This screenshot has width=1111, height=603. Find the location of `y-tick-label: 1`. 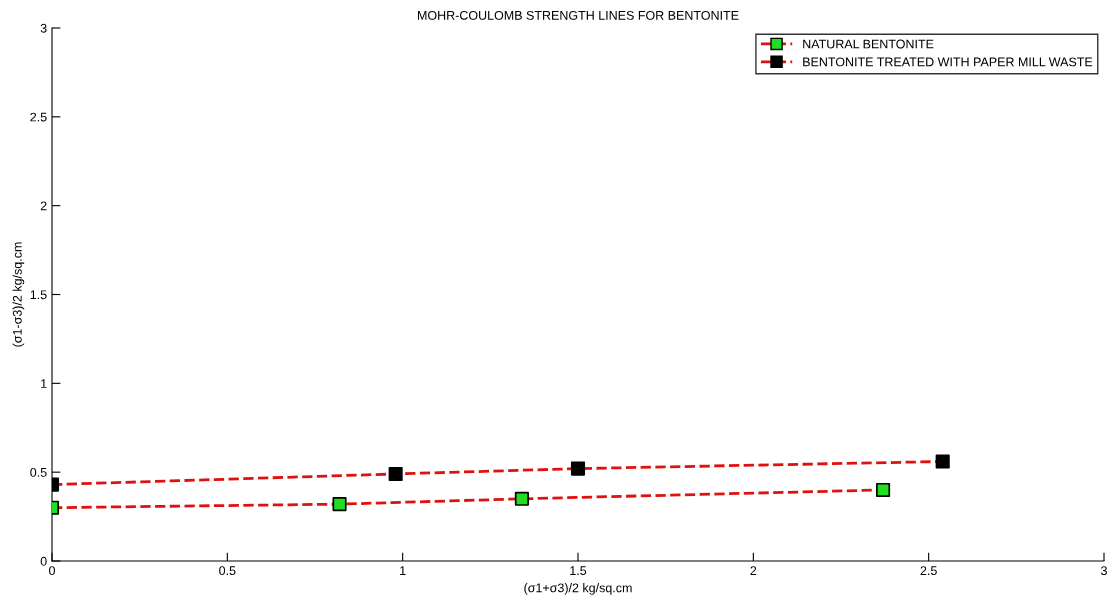

y-tick-label: 1 is located at coordinates (44, 383).